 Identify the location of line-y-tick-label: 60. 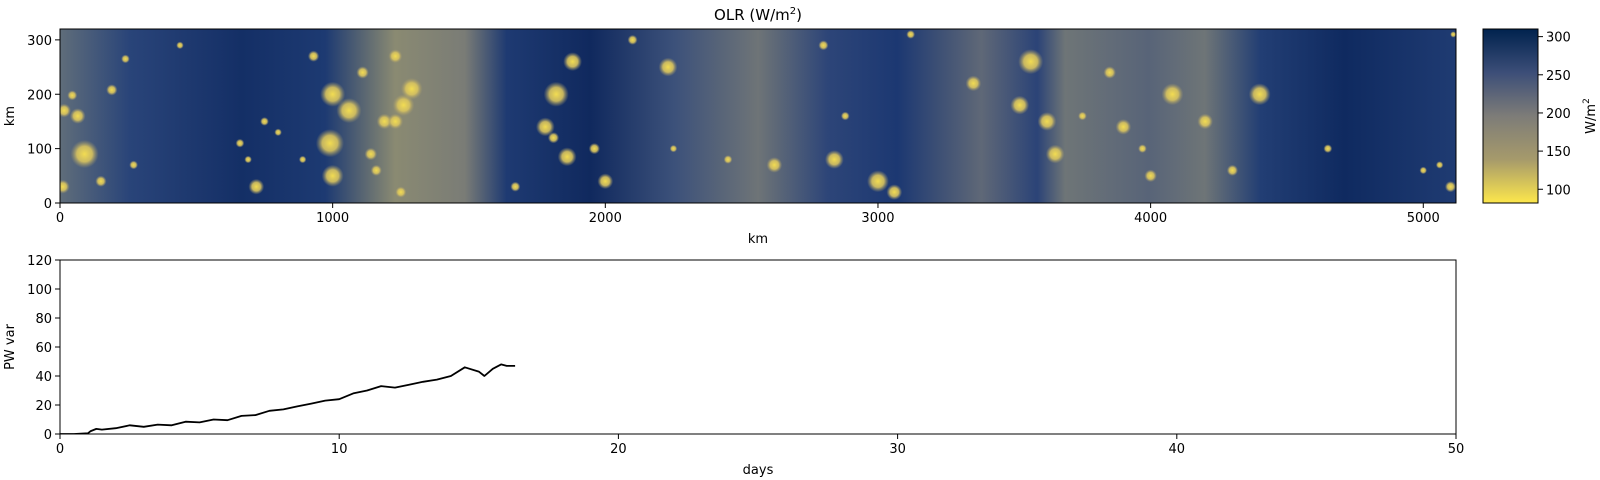
(43, 348).